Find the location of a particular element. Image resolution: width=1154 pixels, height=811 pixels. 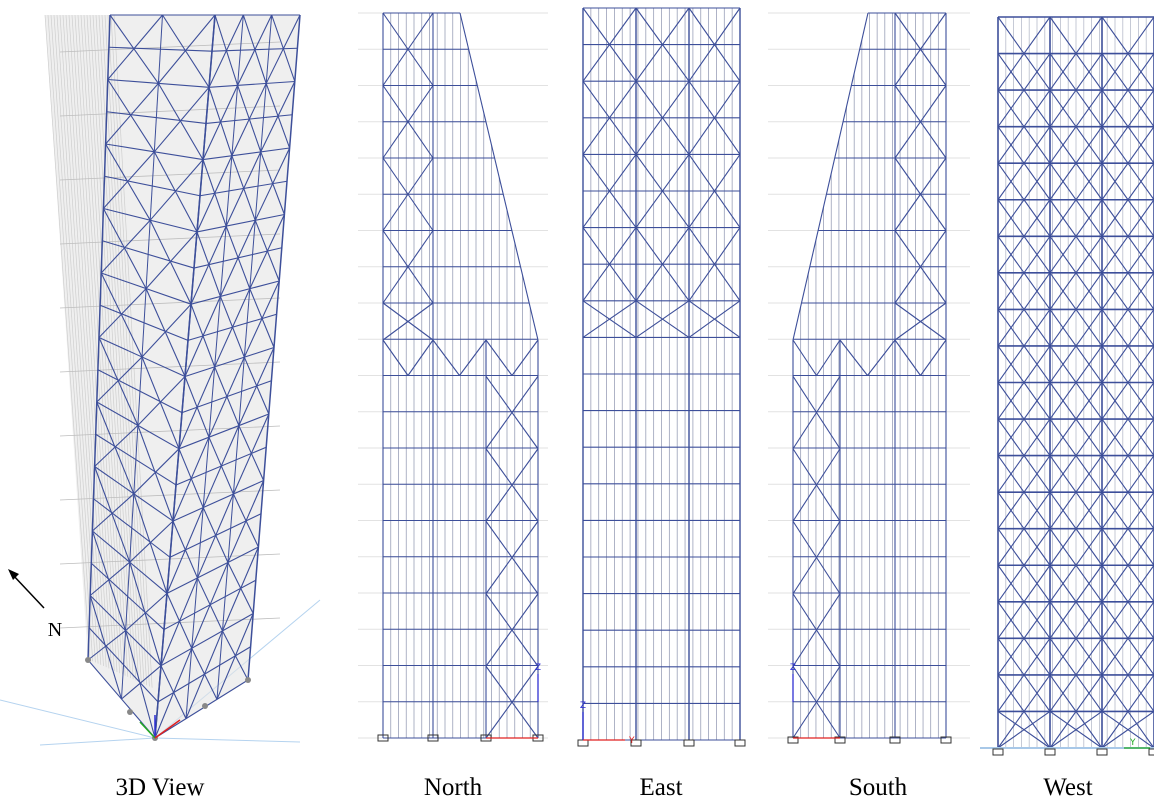

floor-back is located at coordinates (170, 47).